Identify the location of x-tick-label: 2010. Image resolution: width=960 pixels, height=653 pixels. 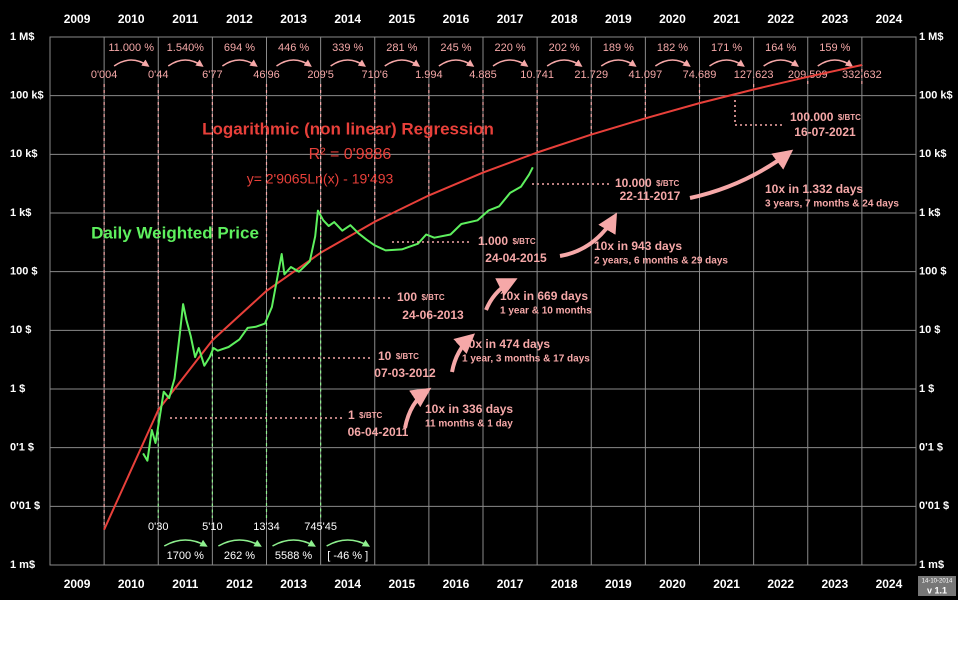
(131, 19).